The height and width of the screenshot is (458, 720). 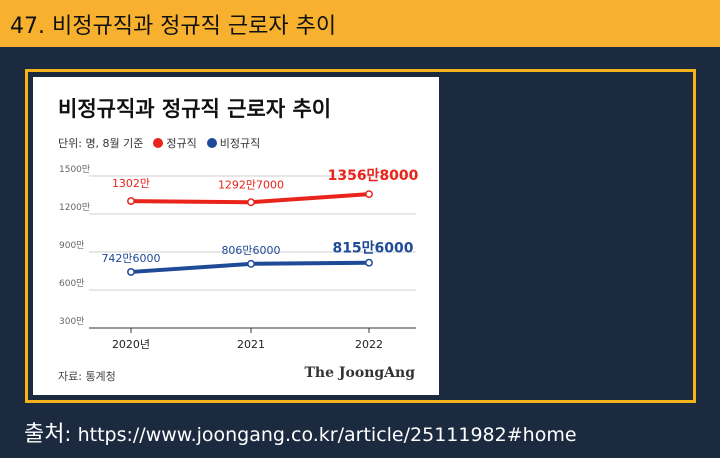 What do you see at coordinates (240, 143) in the screenshot?
I see `legend-label-nonregular: 비정규직` at bounding box center [240, 143].